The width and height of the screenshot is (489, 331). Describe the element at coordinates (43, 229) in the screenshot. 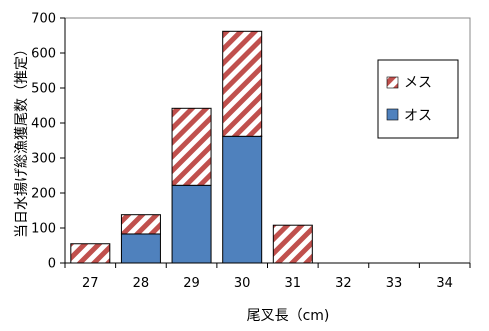

I see `y-tick-label: 100` at that location.